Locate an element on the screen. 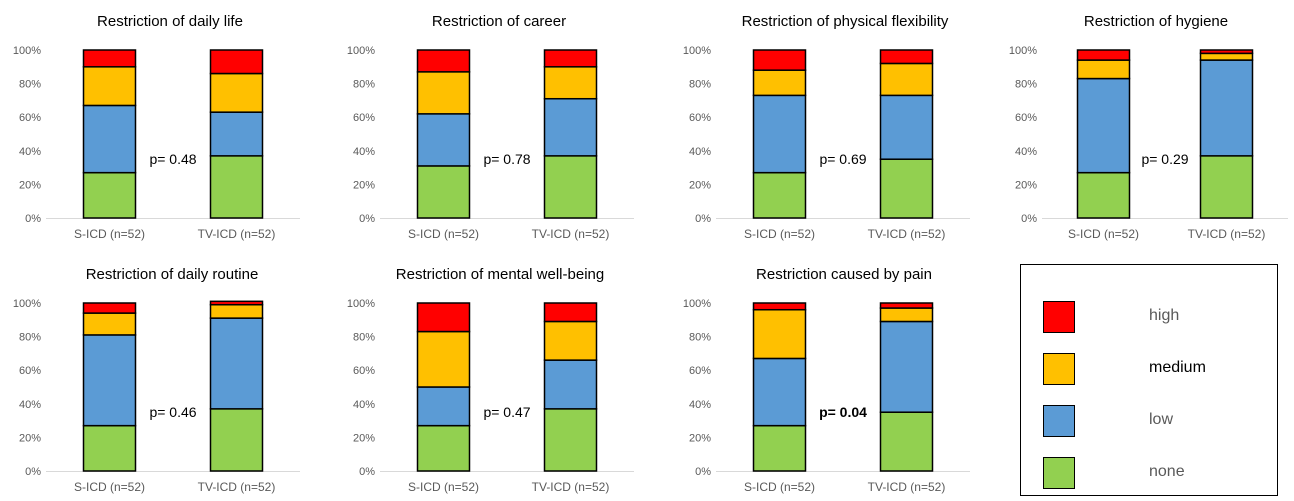  chart-title: Restriction of mental well-being is located at coordinates (500, 274).